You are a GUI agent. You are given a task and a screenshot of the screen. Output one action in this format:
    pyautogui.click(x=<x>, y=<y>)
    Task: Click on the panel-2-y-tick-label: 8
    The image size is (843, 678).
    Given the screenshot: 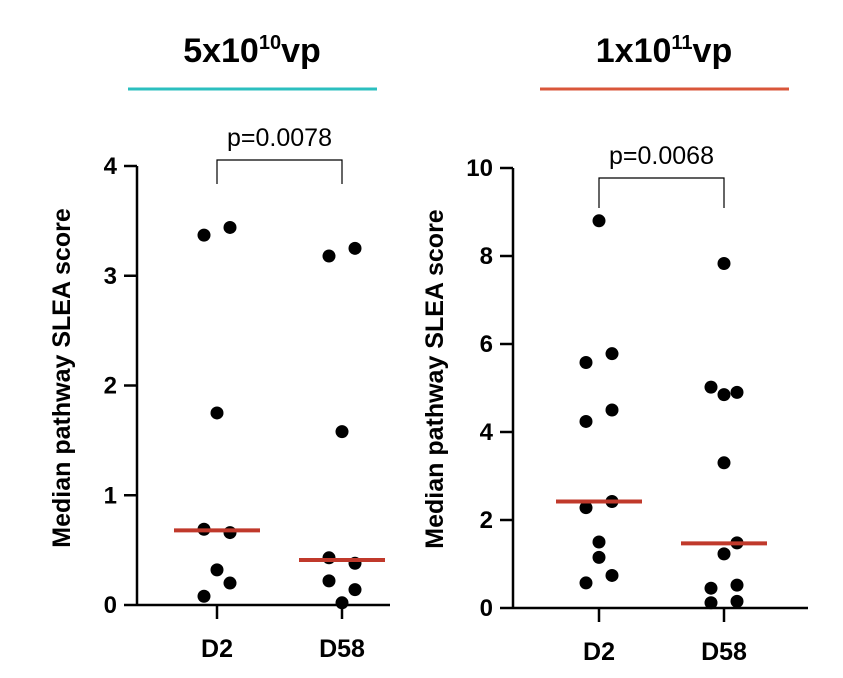 What is the action you would take?
    pyautogui.click(x=486, y=256)
    